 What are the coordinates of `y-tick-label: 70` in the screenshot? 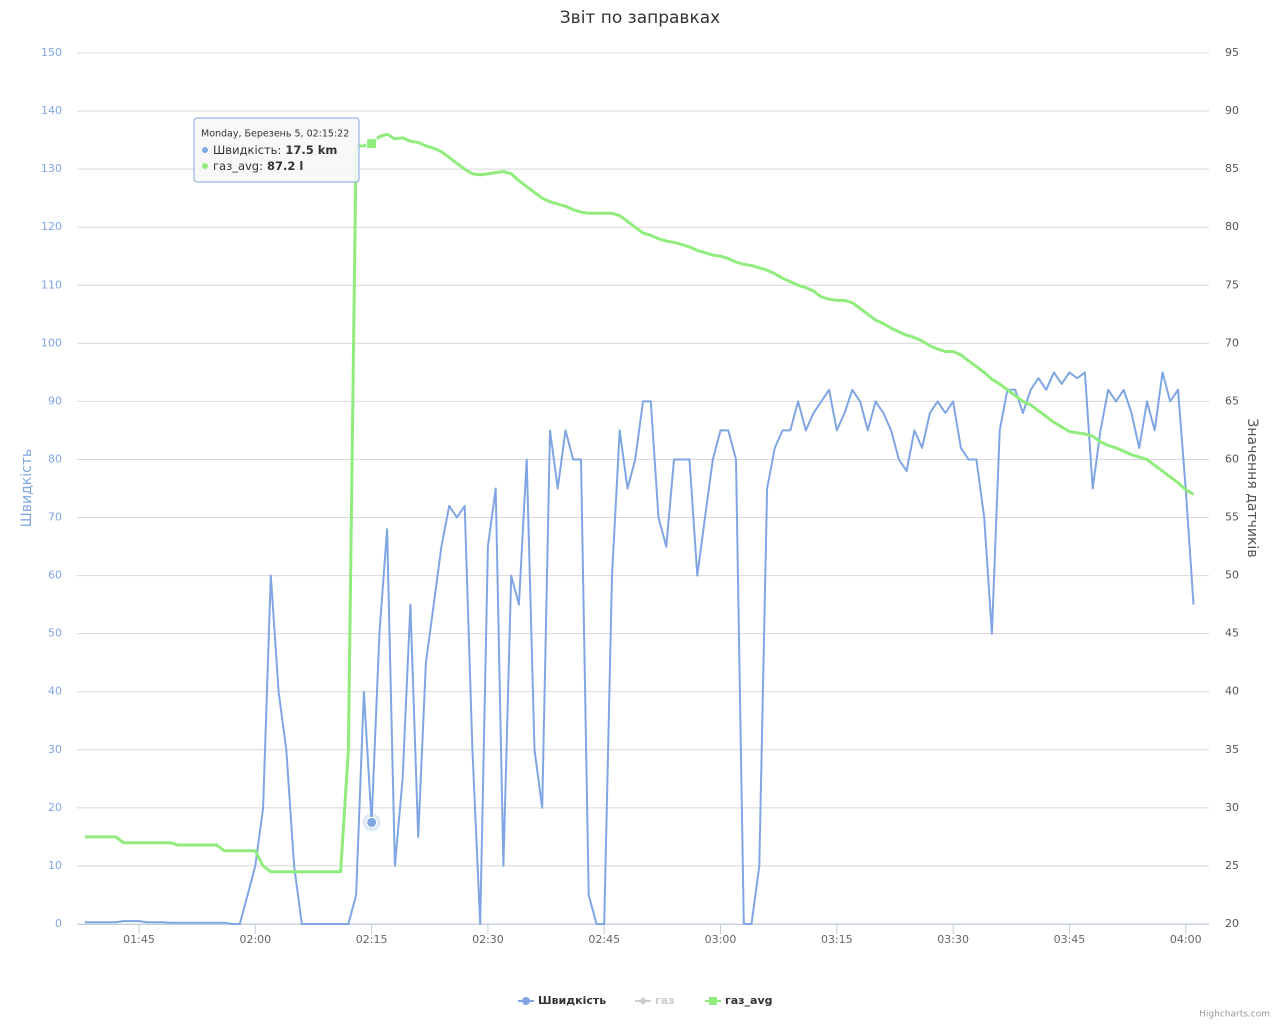 It's located at (55, 517).